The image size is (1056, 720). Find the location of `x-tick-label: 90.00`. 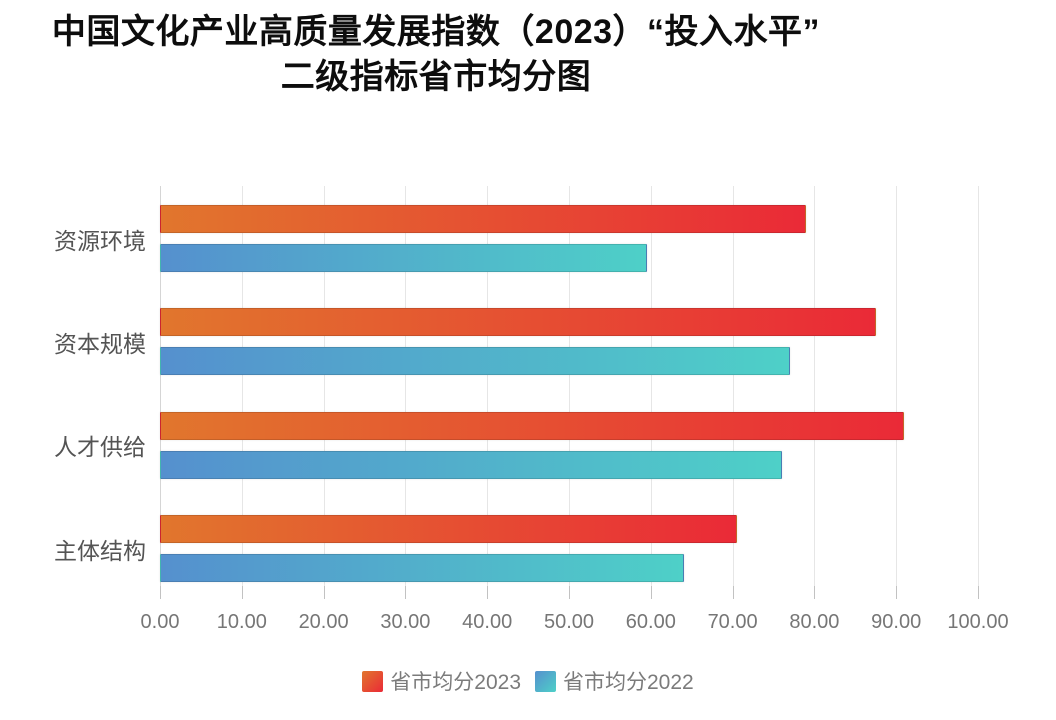

x-tick-label: 90.00 is located at coordinates (896, 622).